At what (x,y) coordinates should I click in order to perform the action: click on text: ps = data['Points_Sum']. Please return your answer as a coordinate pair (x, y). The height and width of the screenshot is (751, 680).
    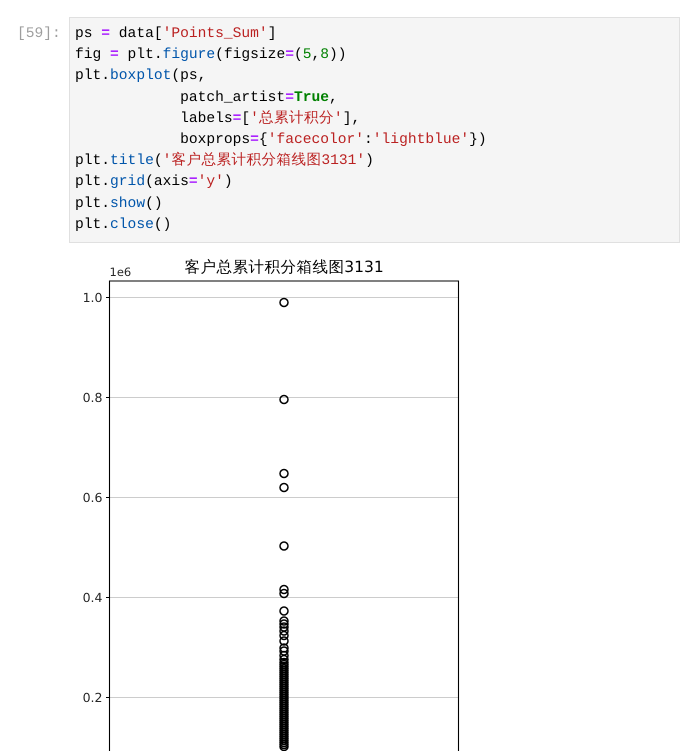
    Looking at the image, I should click on (175, 34).